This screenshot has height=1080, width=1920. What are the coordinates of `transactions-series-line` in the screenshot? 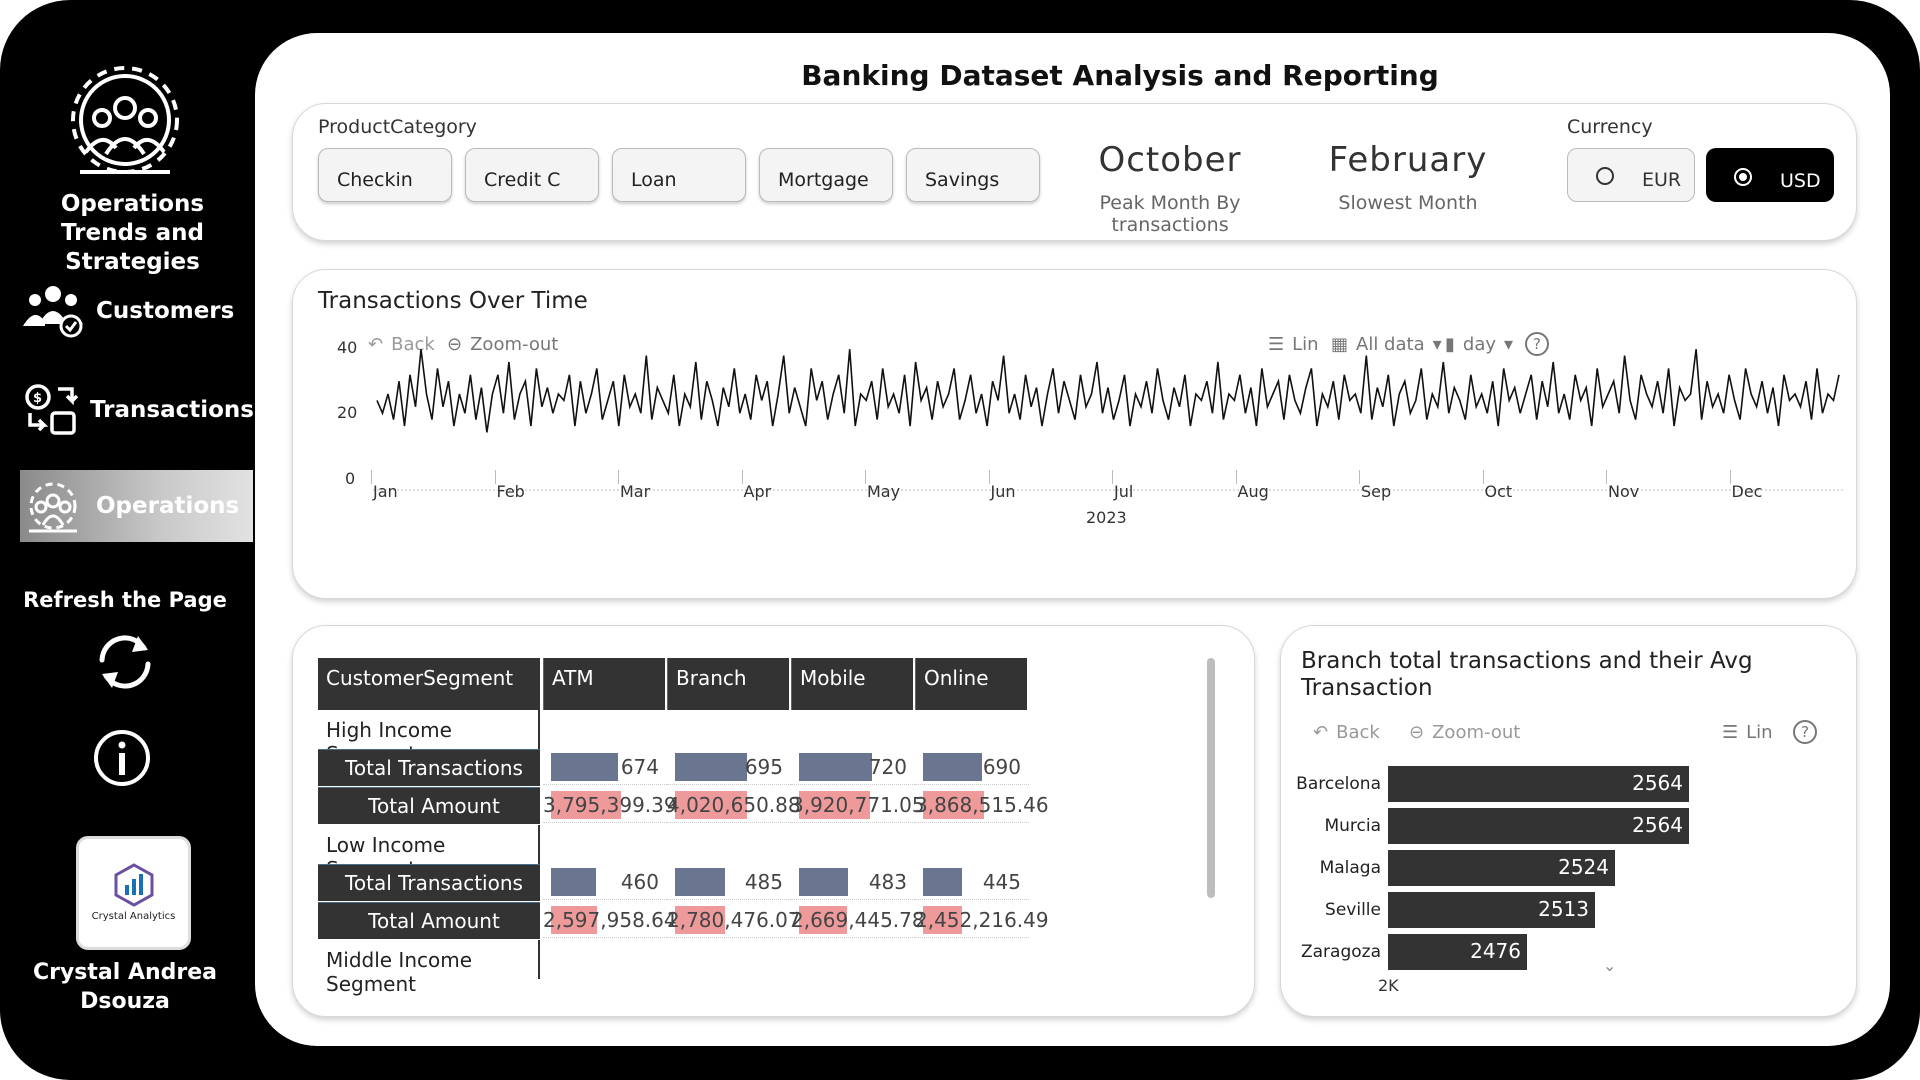 It's located at (1108, 391).